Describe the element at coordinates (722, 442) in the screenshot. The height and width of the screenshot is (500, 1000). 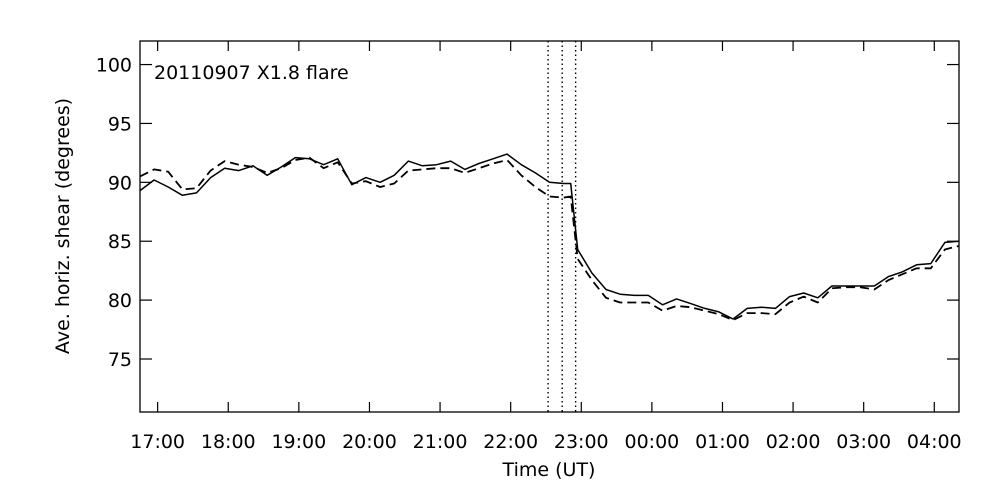
I see `x-tick-label: 01:00` at that location.